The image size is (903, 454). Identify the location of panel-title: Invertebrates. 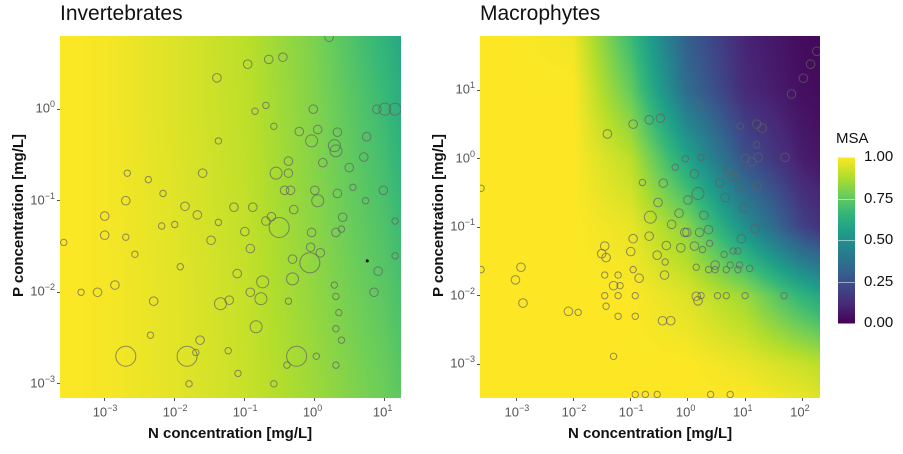
(121, 13).